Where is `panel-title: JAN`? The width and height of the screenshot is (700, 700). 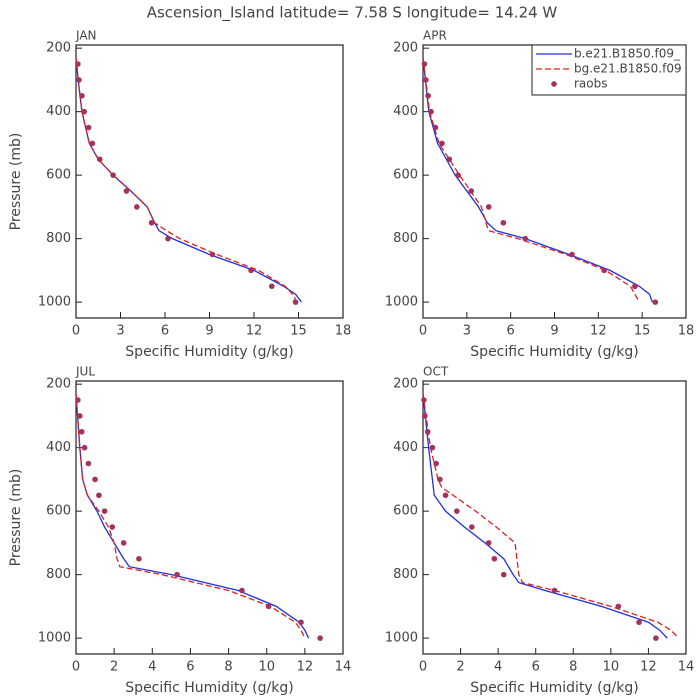
panel-title: JAN is located at coordinates (86, 36).